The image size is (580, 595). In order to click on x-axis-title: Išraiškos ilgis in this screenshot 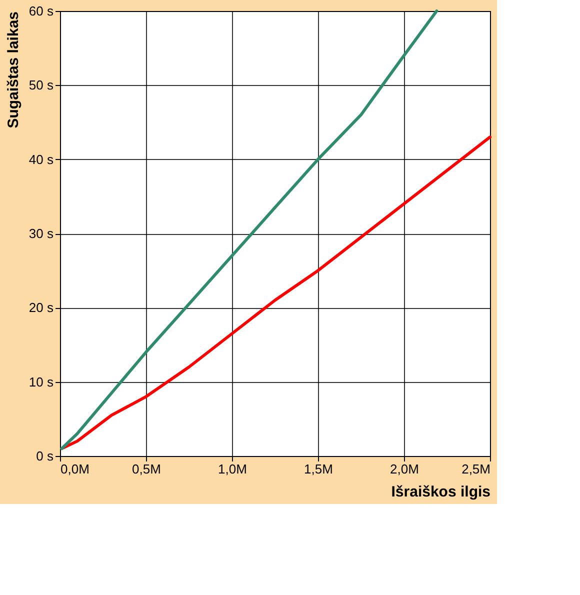, I will do `click(440, 492)`.